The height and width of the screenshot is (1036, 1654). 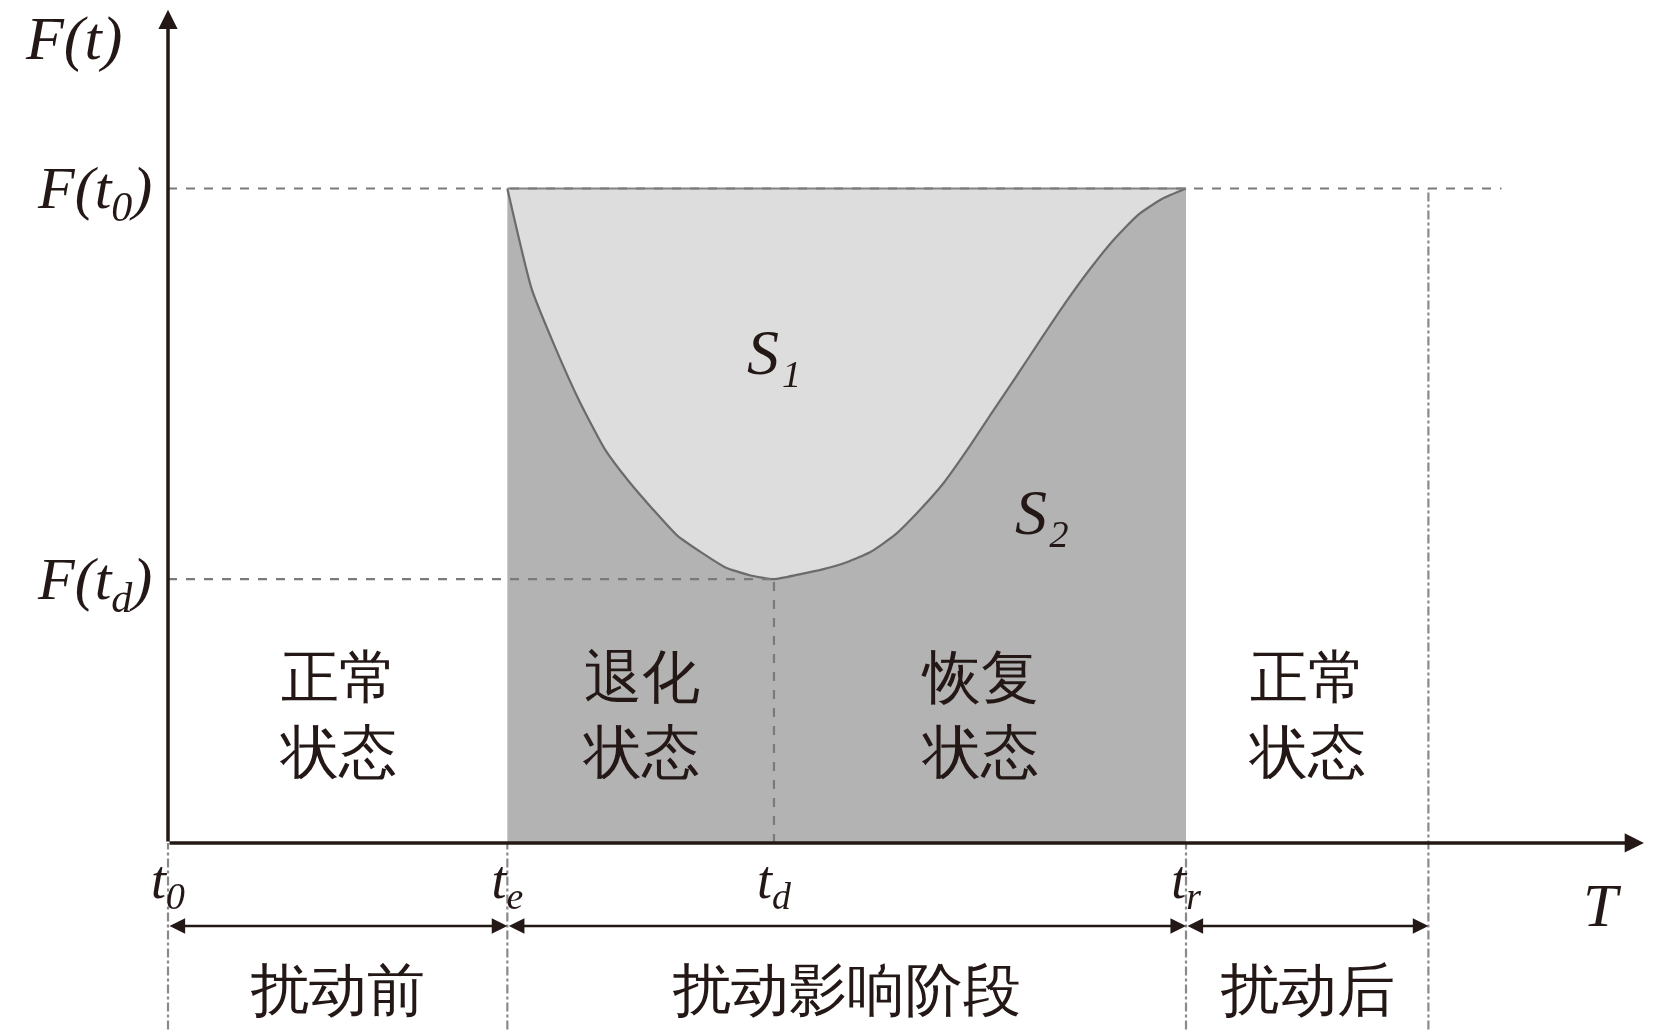 What do you see at coordinates (774, 352) in the screenshot?
I see `annotation: S₁` at bounding box center [774, 352].